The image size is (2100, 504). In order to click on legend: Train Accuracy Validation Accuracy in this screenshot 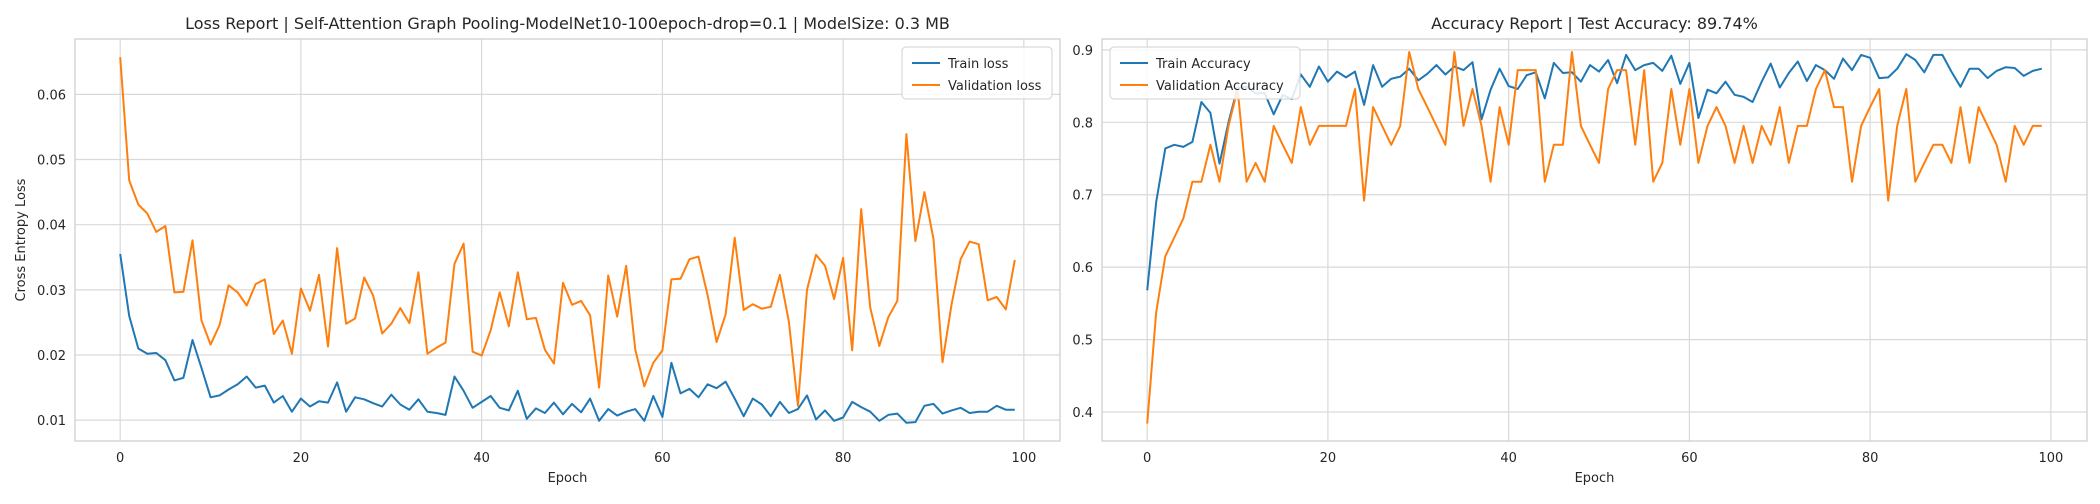, I will do `click(1205, 73)`.